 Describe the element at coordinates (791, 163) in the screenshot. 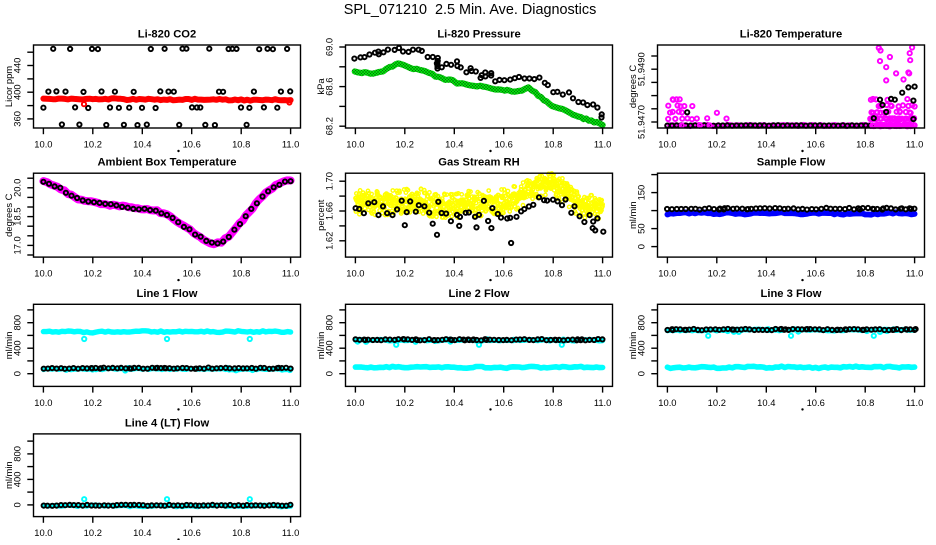

I see `svg-text: Sample Flow` at that location.